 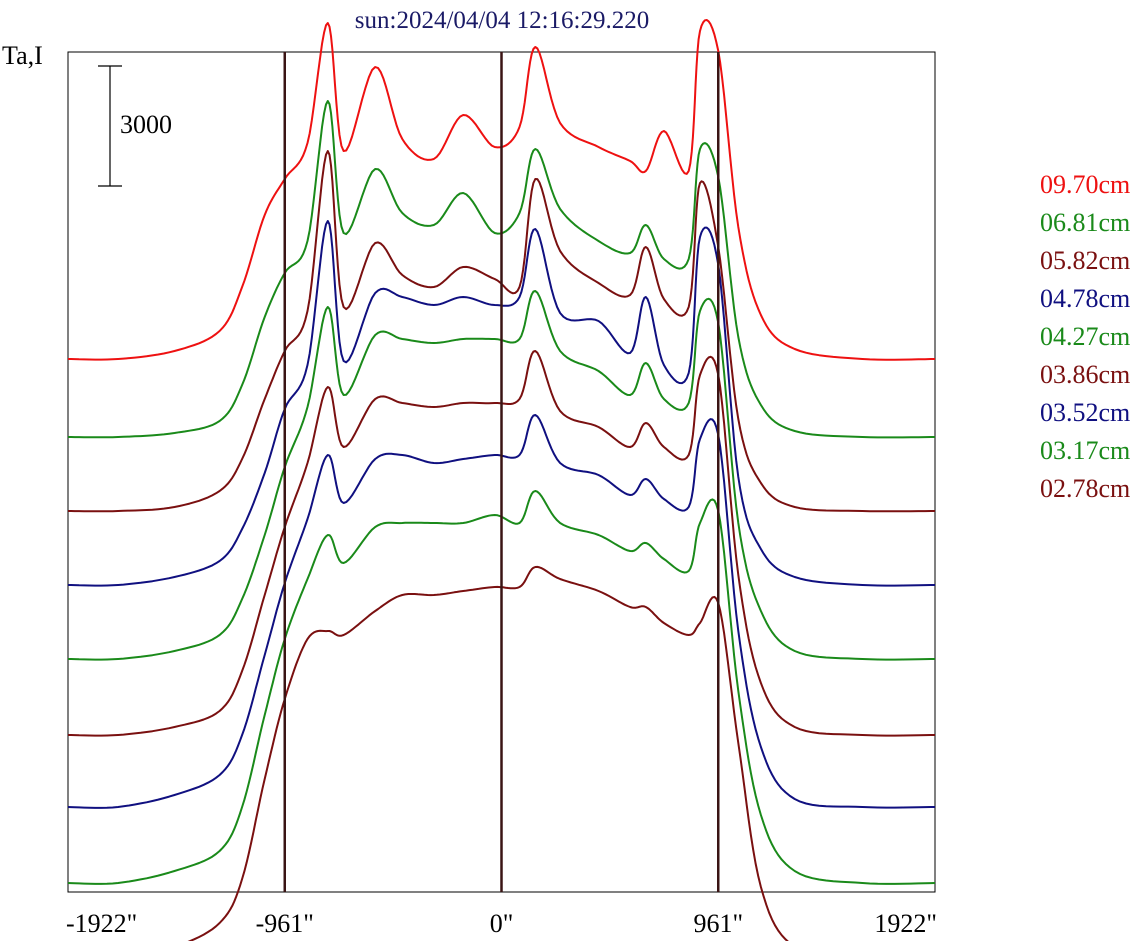 I want to click on legend-entry: 06.81cm, so click(x=1085, y=222).